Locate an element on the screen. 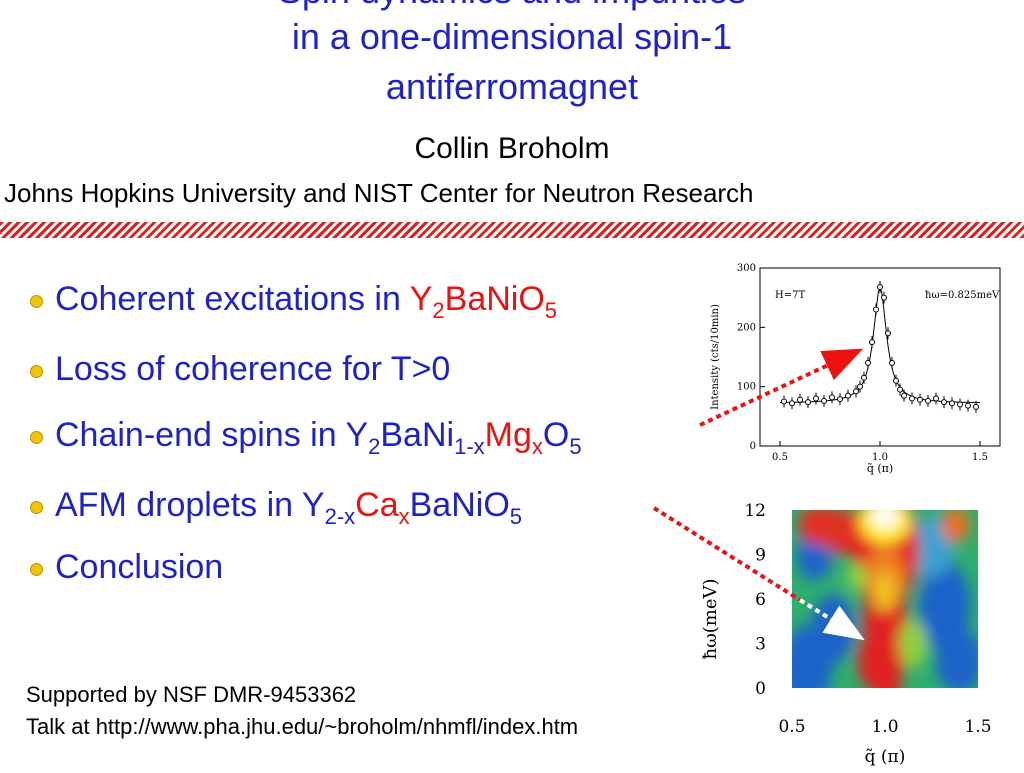 The width and height of the screenshot is (1024, 773). bullet-conclusion: Conclusion is located at coordinates (126, 567).